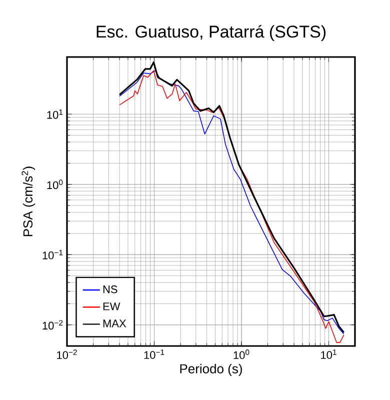 The height and width of the screenshot is (400, 390). I want to click on y-tick-label: 10$^{−2}$, so click(52, 325).